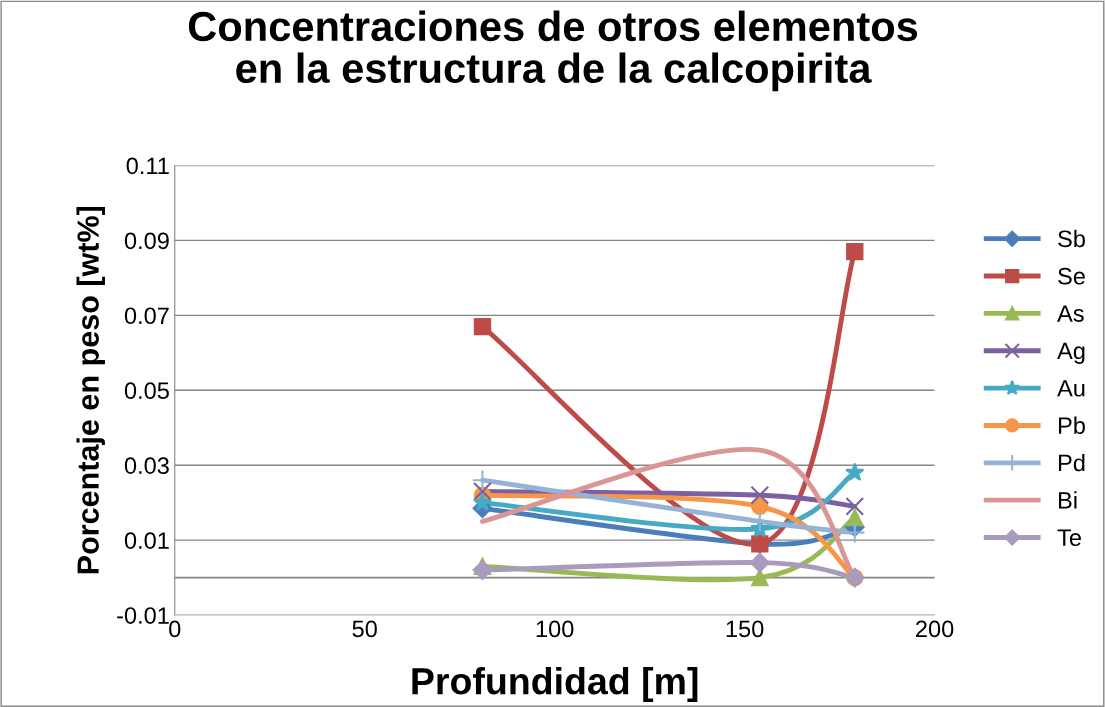  Describe the element at coordinates (553, 51) in the screenshot. I see `chart-title: Concentraciones de otros elementos en la estructura de la calcopirita` at that location.